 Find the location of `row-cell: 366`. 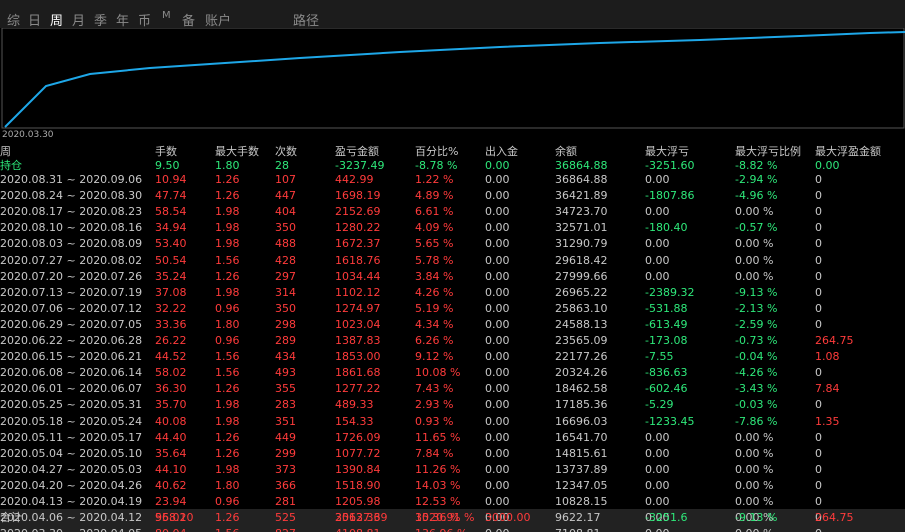

row-cell: 366 is located at coordinates (285, 485).